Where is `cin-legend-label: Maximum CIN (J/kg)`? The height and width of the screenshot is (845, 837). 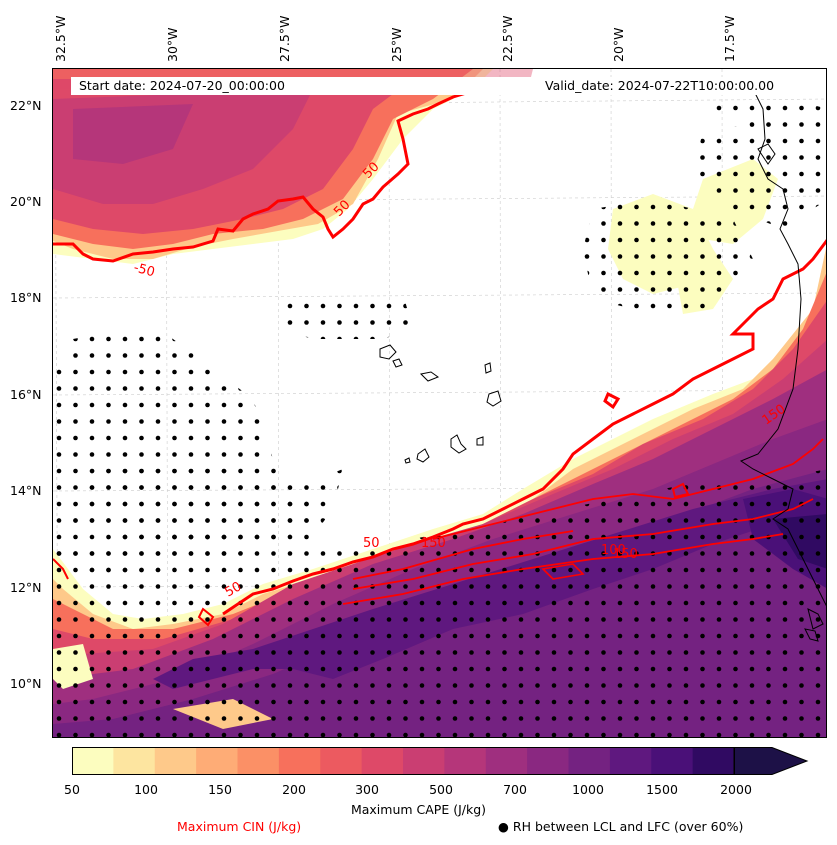 cin-legend-label: Maximum CIN (J/kg) is located at coordinates (239, 826).